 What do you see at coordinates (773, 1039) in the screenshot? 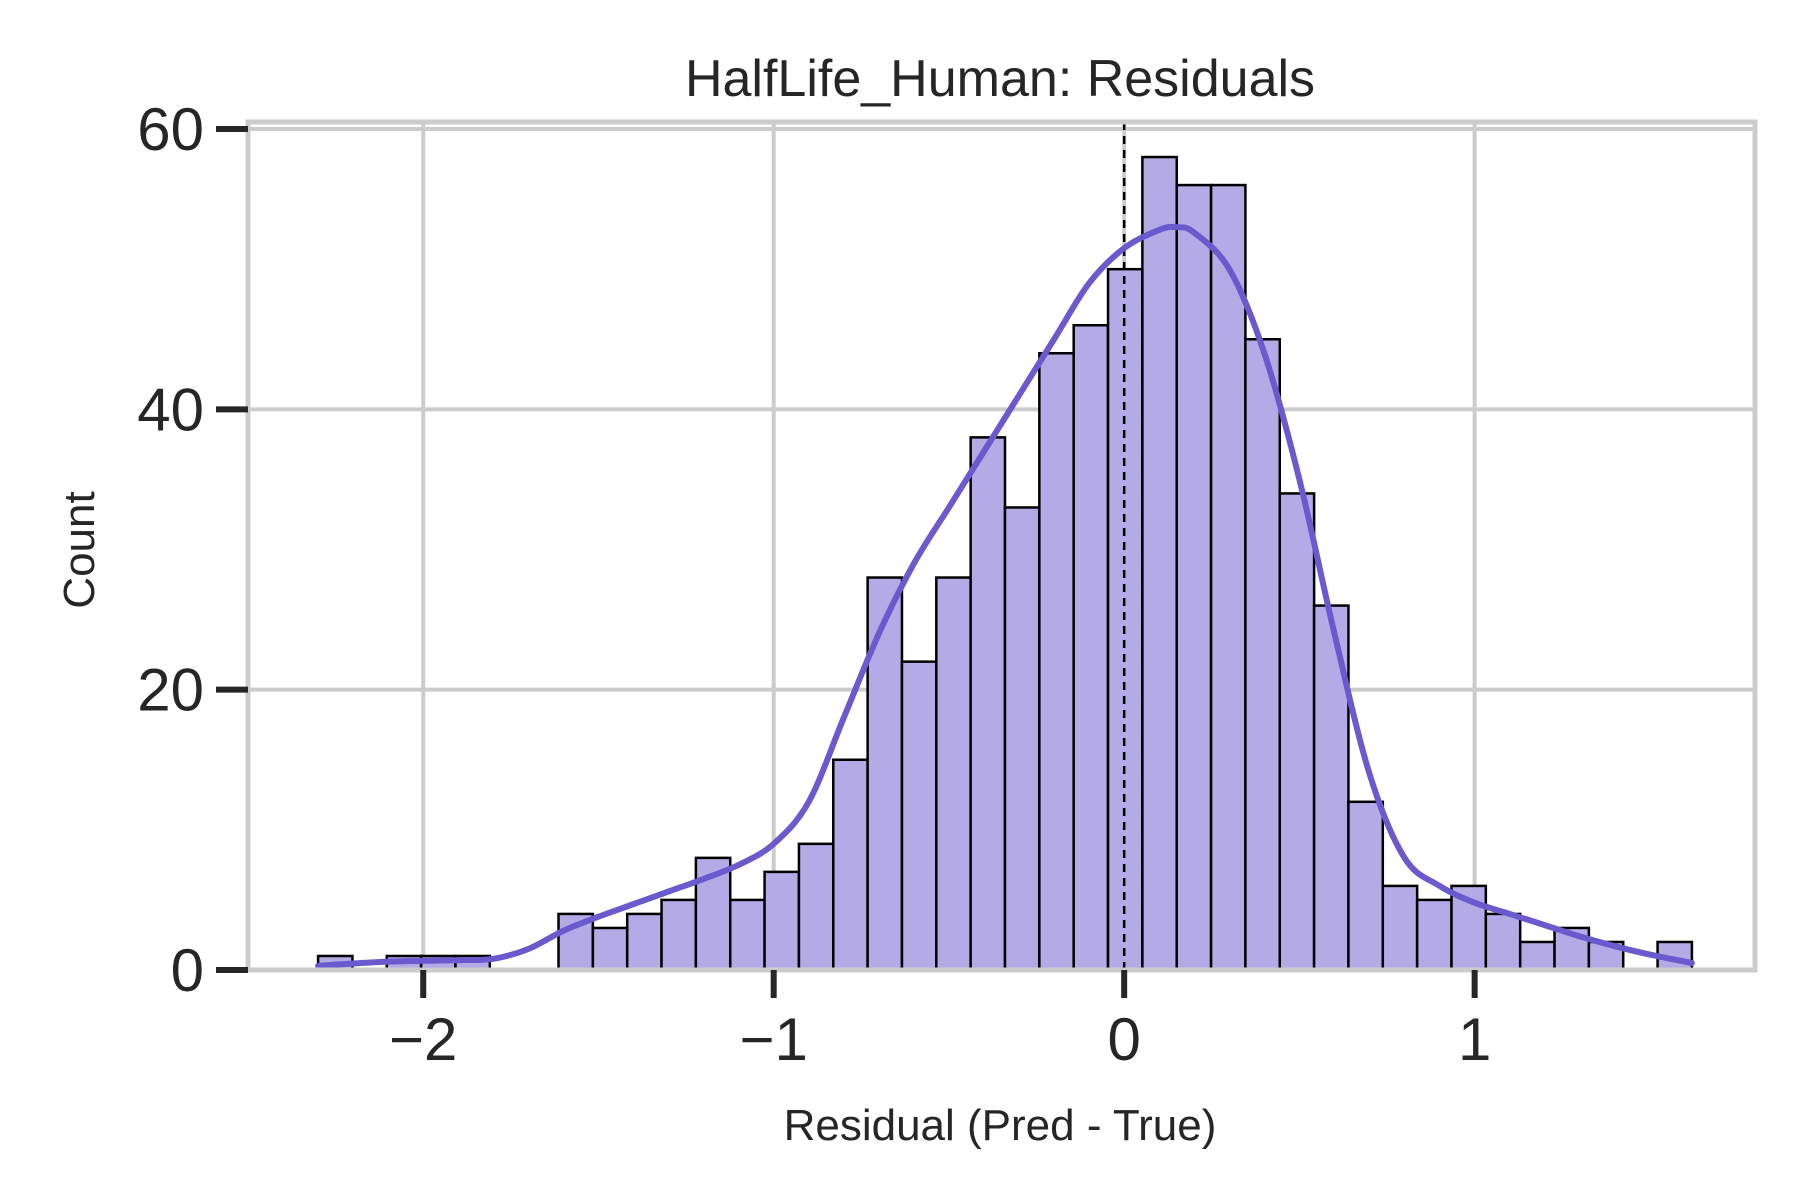
I see `x-tick-label-1: −1` at bounding box center [773, 1039].